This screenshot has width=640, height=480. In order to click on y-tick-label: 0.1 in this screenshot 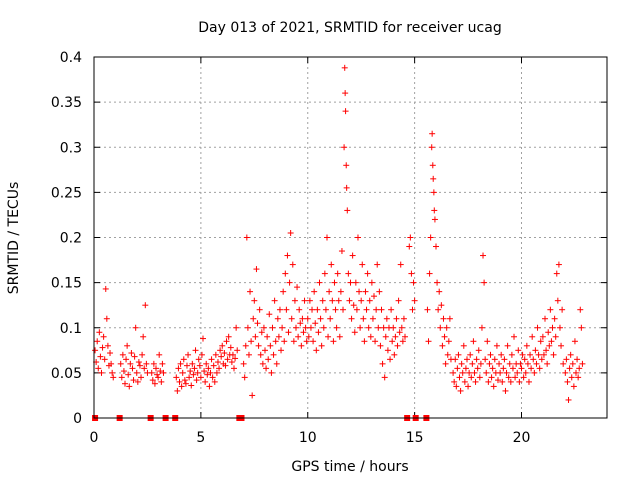, I will do `click(71, 329)`.